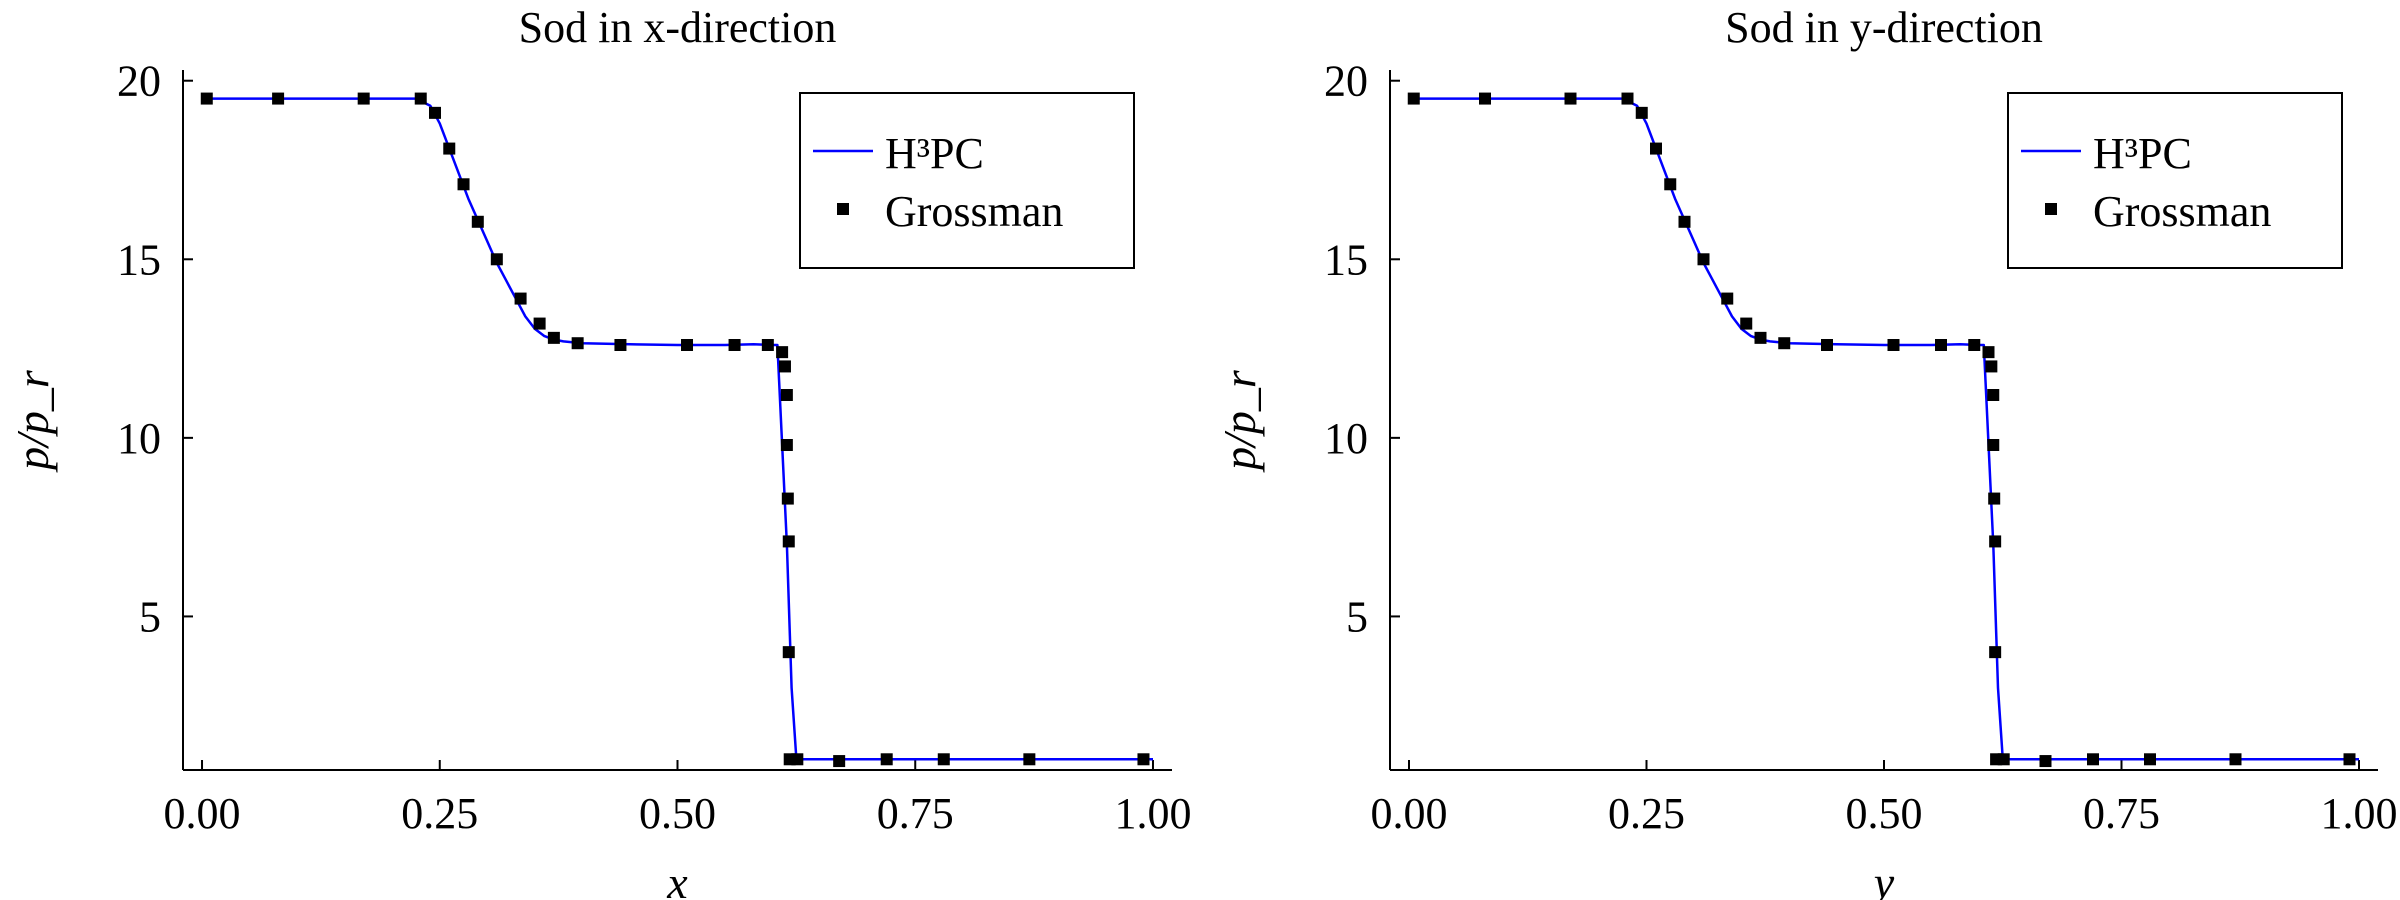 The height and width of the screenshot is (900, 2400). Describe the element at coordinates (1884, 27) in the screenshot. I see `chart-title: Sod in y-direction` at that location.